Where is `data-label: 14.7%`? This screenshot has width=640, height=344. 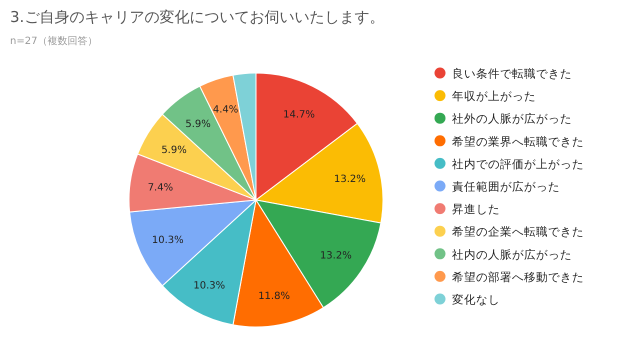 data-label: 14.7% is located at coordinates (299, 115).